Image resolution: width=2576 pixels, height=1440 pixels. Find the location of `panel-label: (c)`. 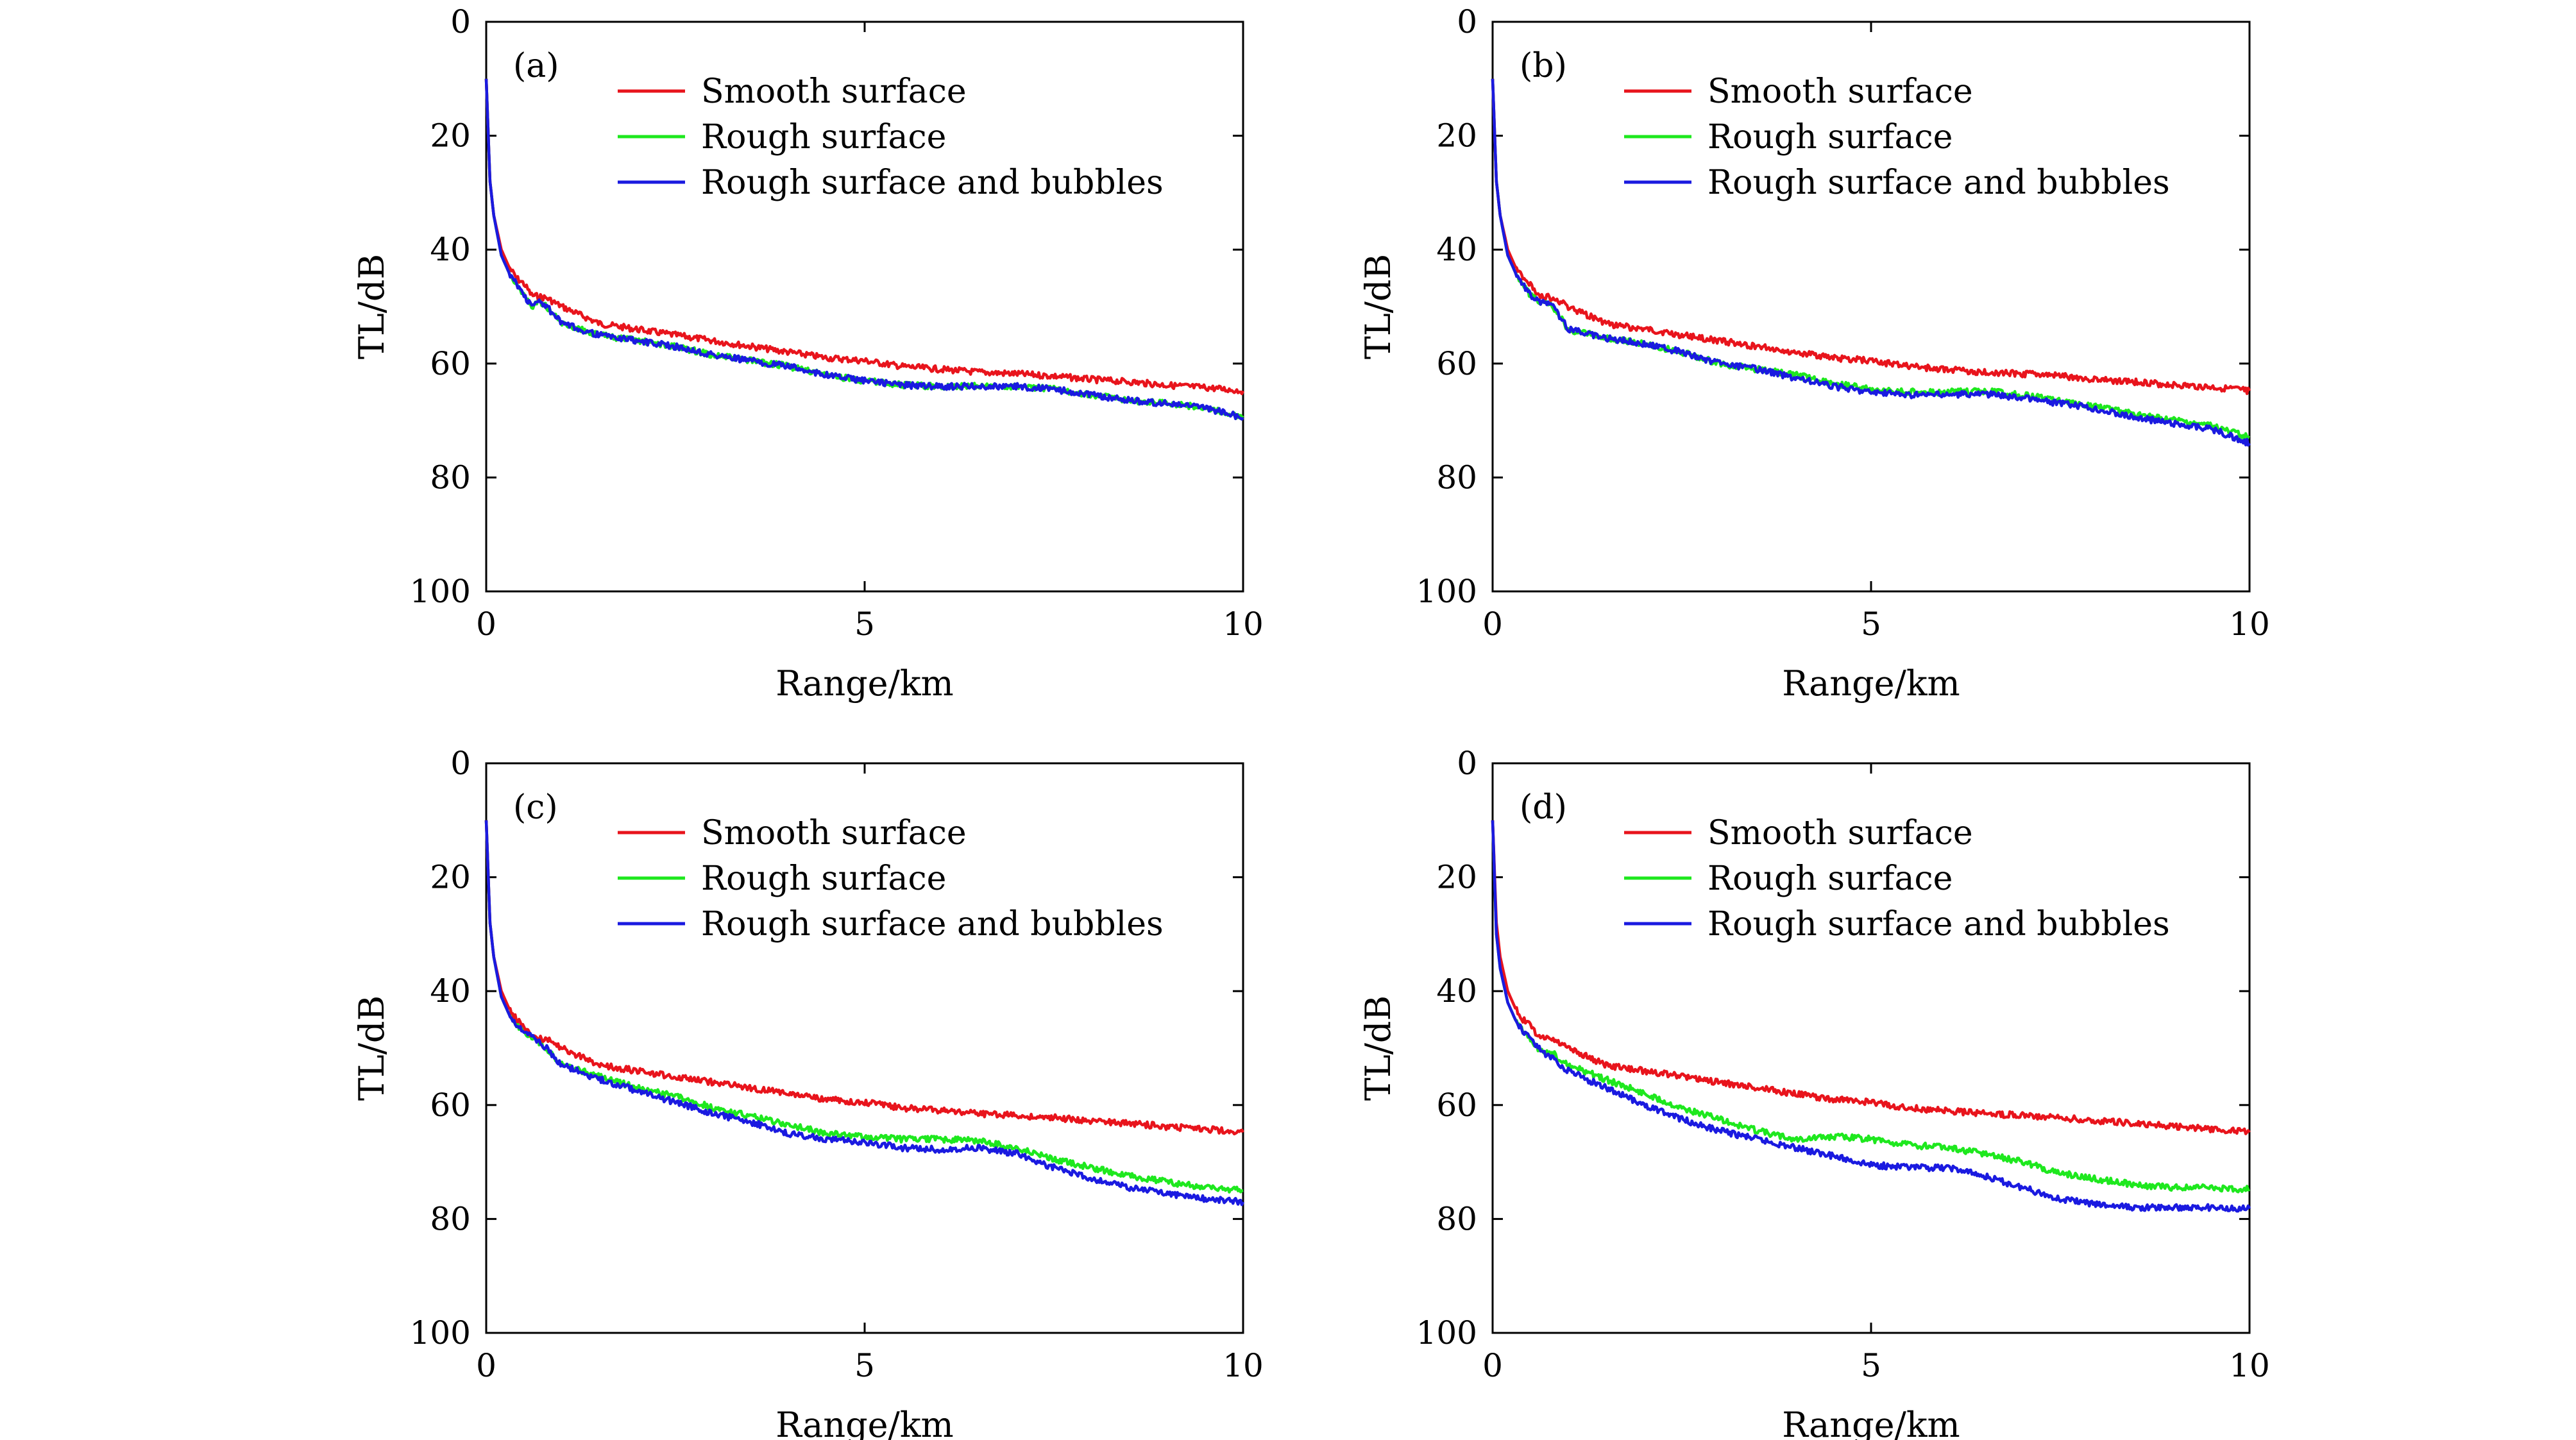

panel-label: (c) is located at coordinates (535, 807).